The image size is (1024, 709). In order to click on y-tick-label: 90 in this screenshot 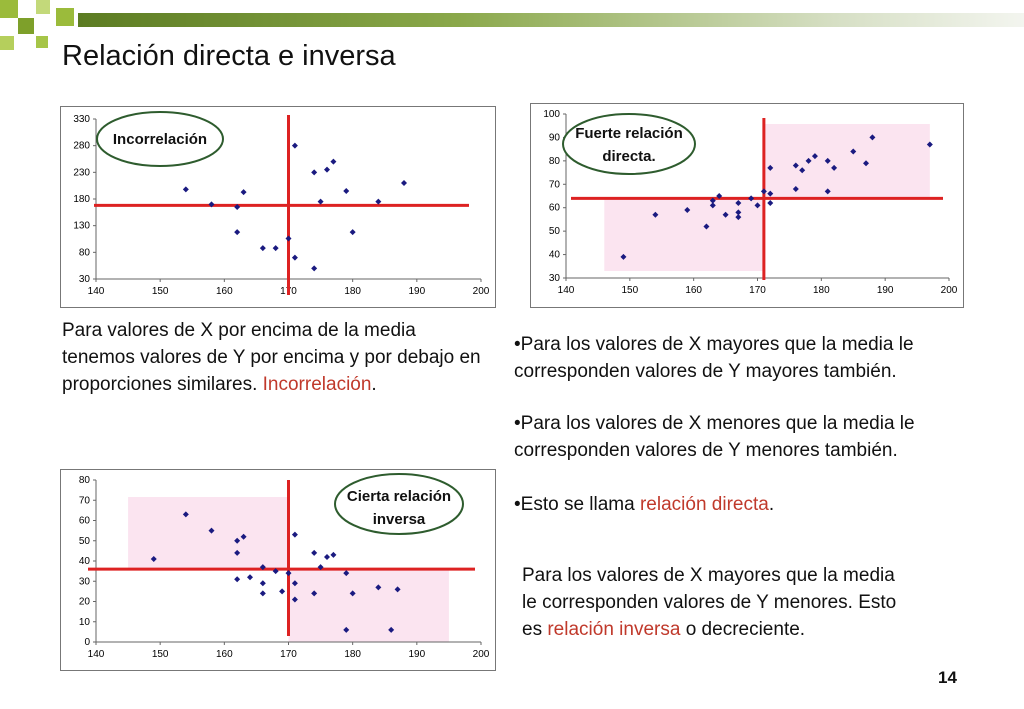, I will do `click(555, 137)`.